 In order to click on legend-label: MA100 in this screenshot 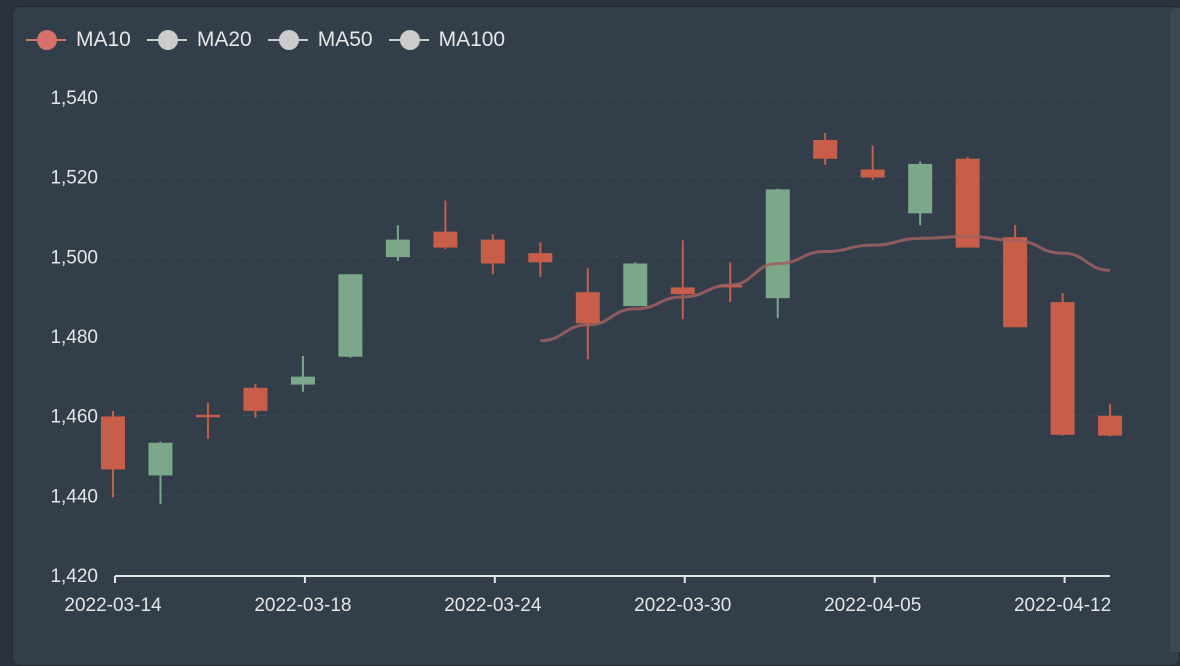, I will do `click(472, 39)`.